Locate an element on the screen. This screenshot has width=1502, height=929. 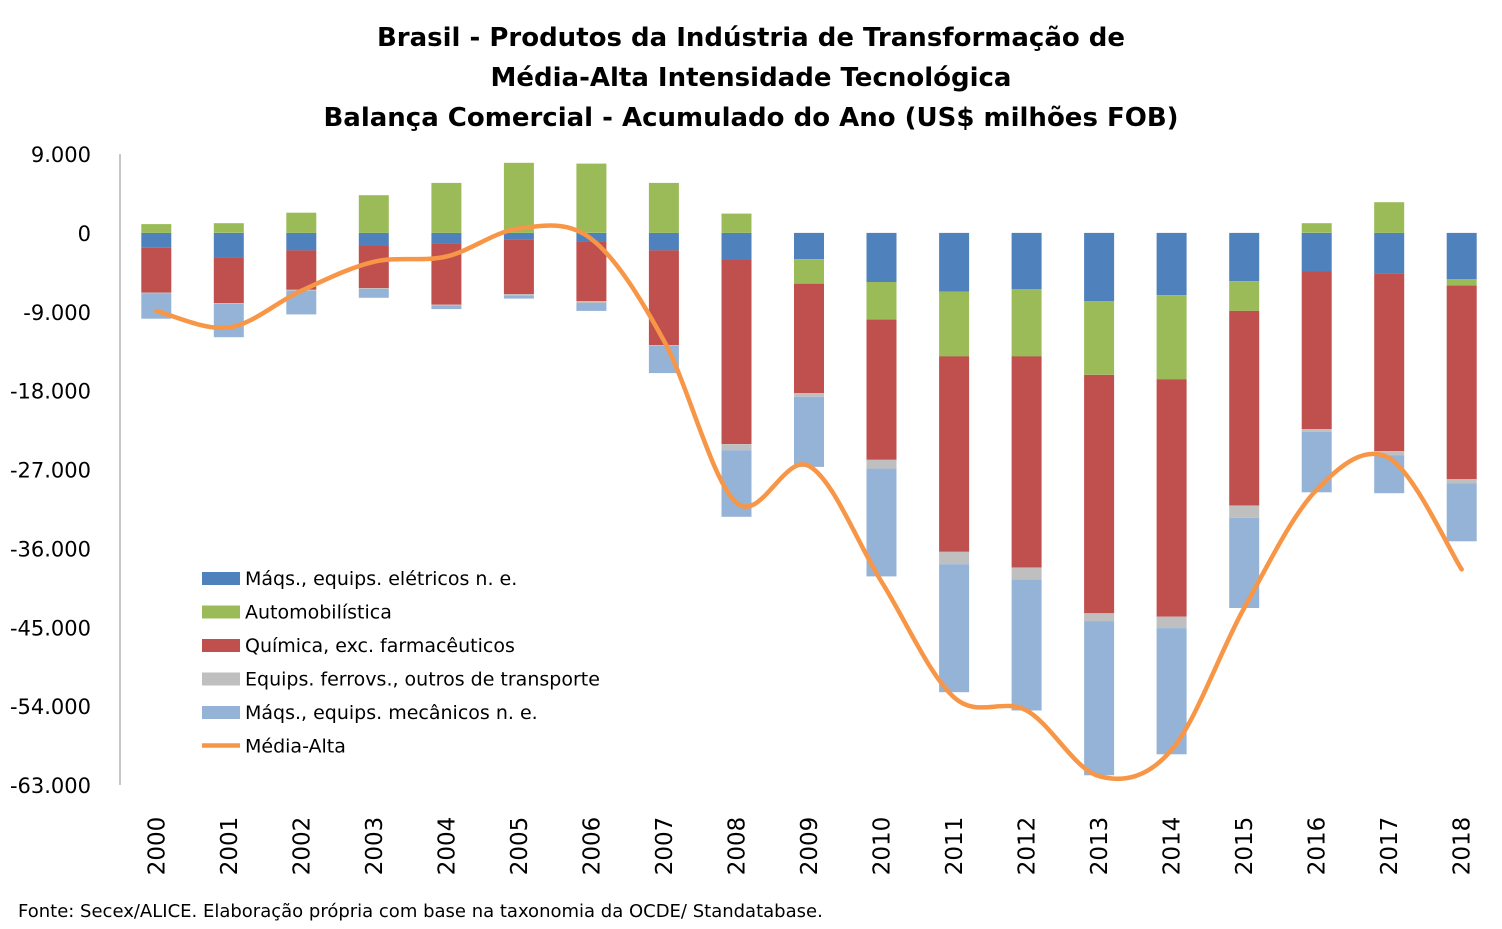
y-tick-label: -18.000 is located at coordinates (50, 392).